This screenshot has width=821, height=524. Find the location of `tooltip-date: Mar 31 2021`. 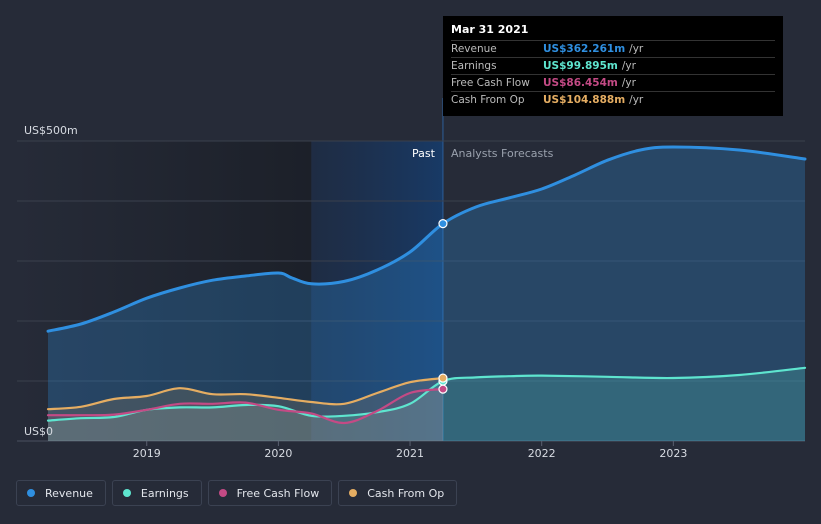

tooltip-date: Mar 31 2021 is located at coordinates (490, 29).